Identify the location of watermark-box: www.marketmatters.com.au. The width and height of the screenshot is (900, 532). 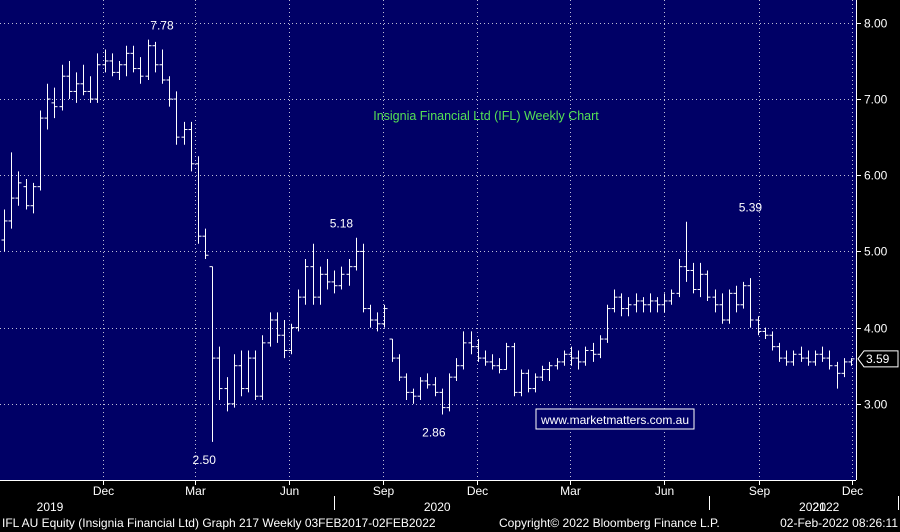
(615, 419).